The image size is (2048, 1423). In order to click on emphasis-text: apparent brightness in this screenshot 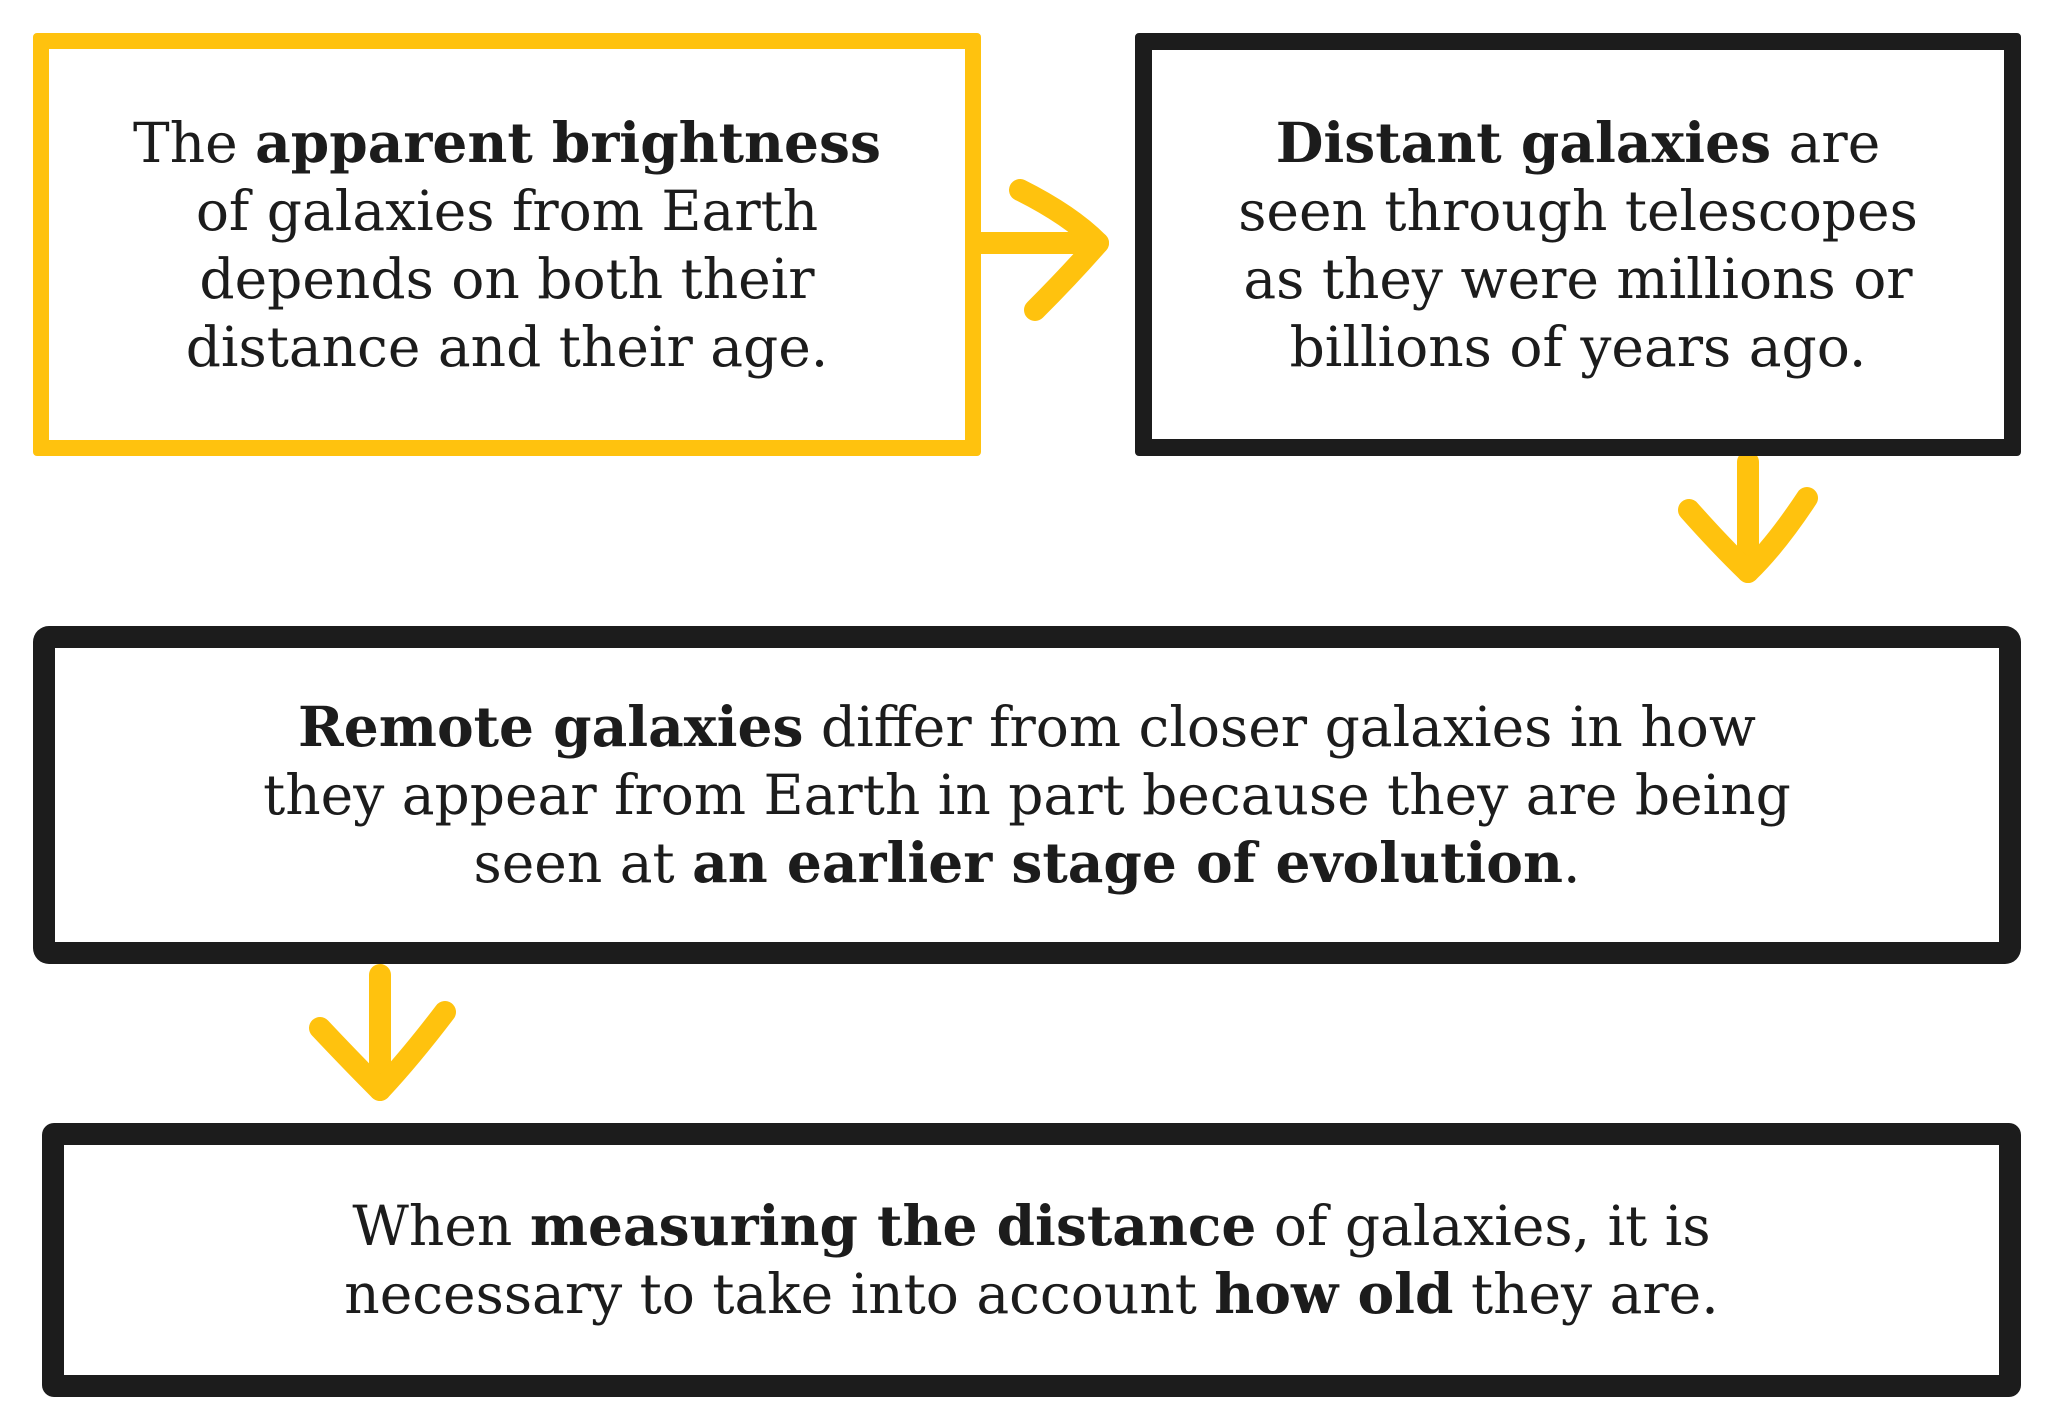, I will do `click(568, 142)`.